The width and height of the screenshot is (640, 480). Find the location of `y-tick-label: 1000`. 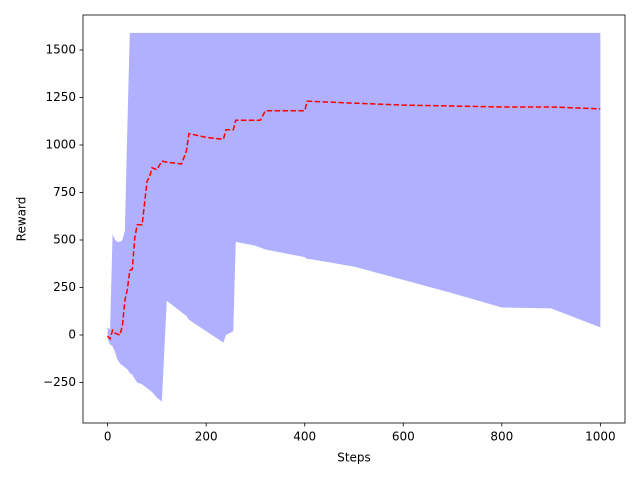

y-tick-label: 1000 is located at coordinates (60, 144).